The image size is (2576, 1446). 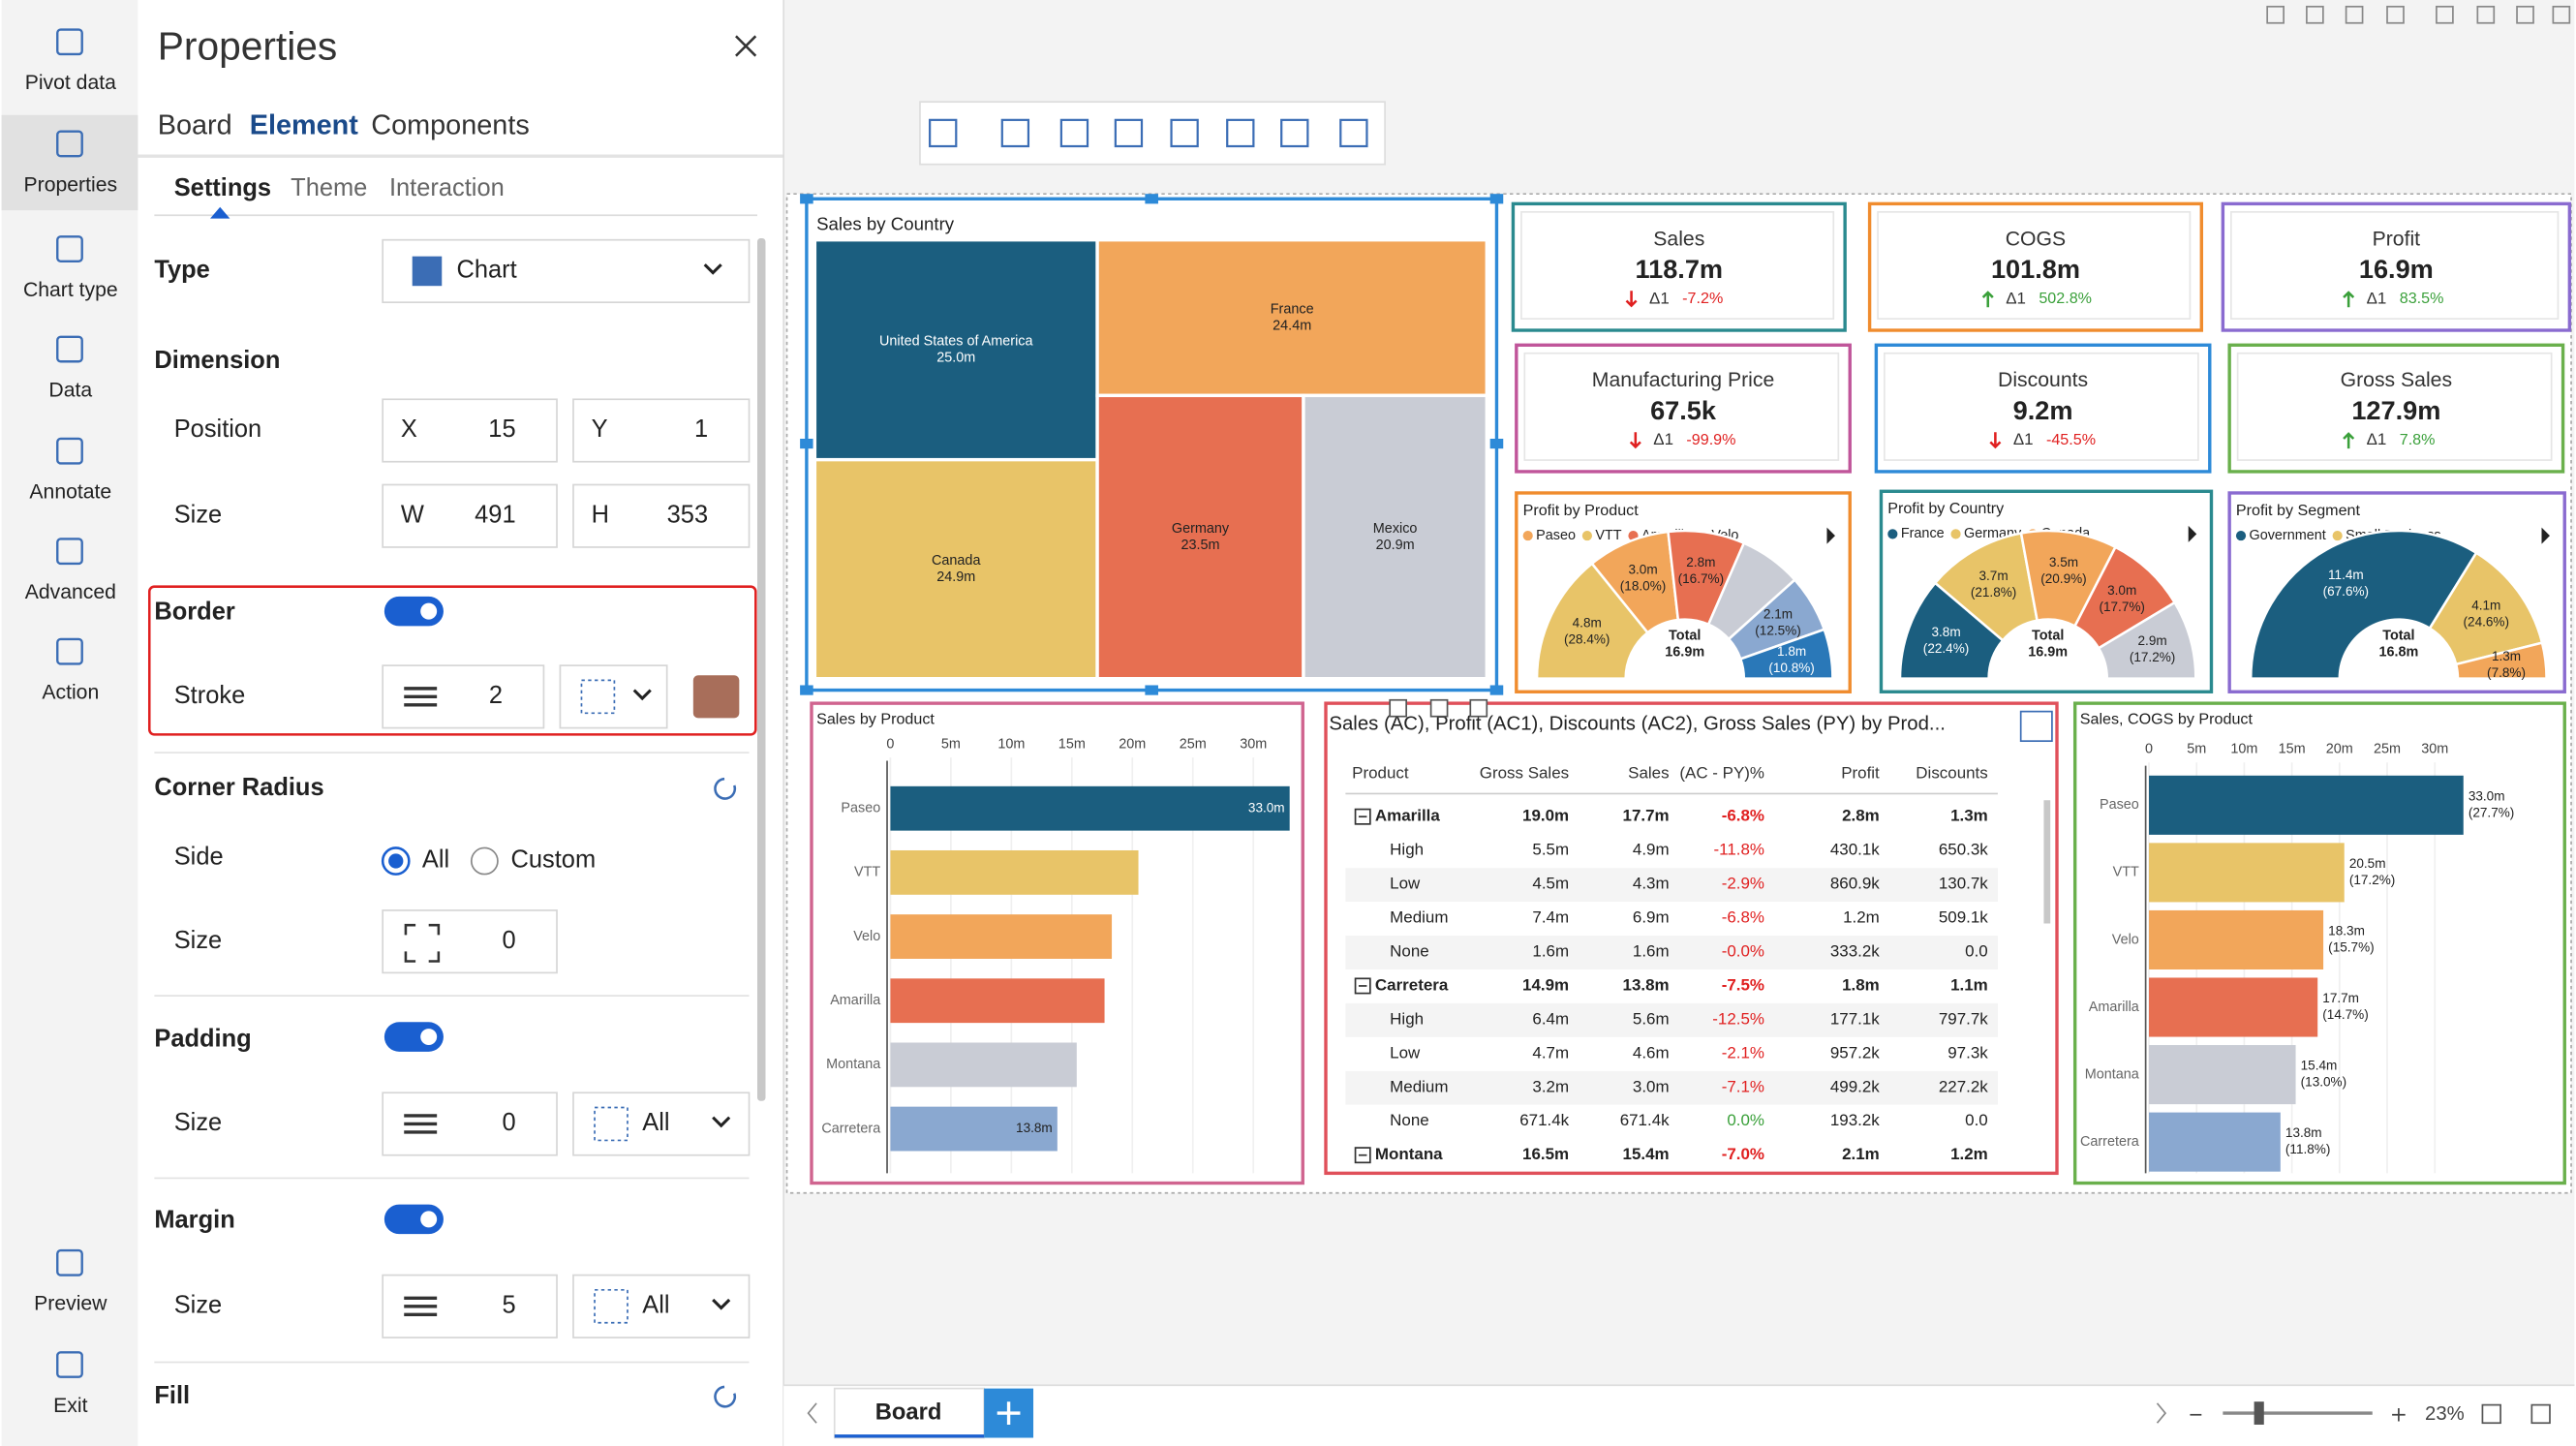 I want to click on data-label: 2.9m, so click(x=2152, y=641).